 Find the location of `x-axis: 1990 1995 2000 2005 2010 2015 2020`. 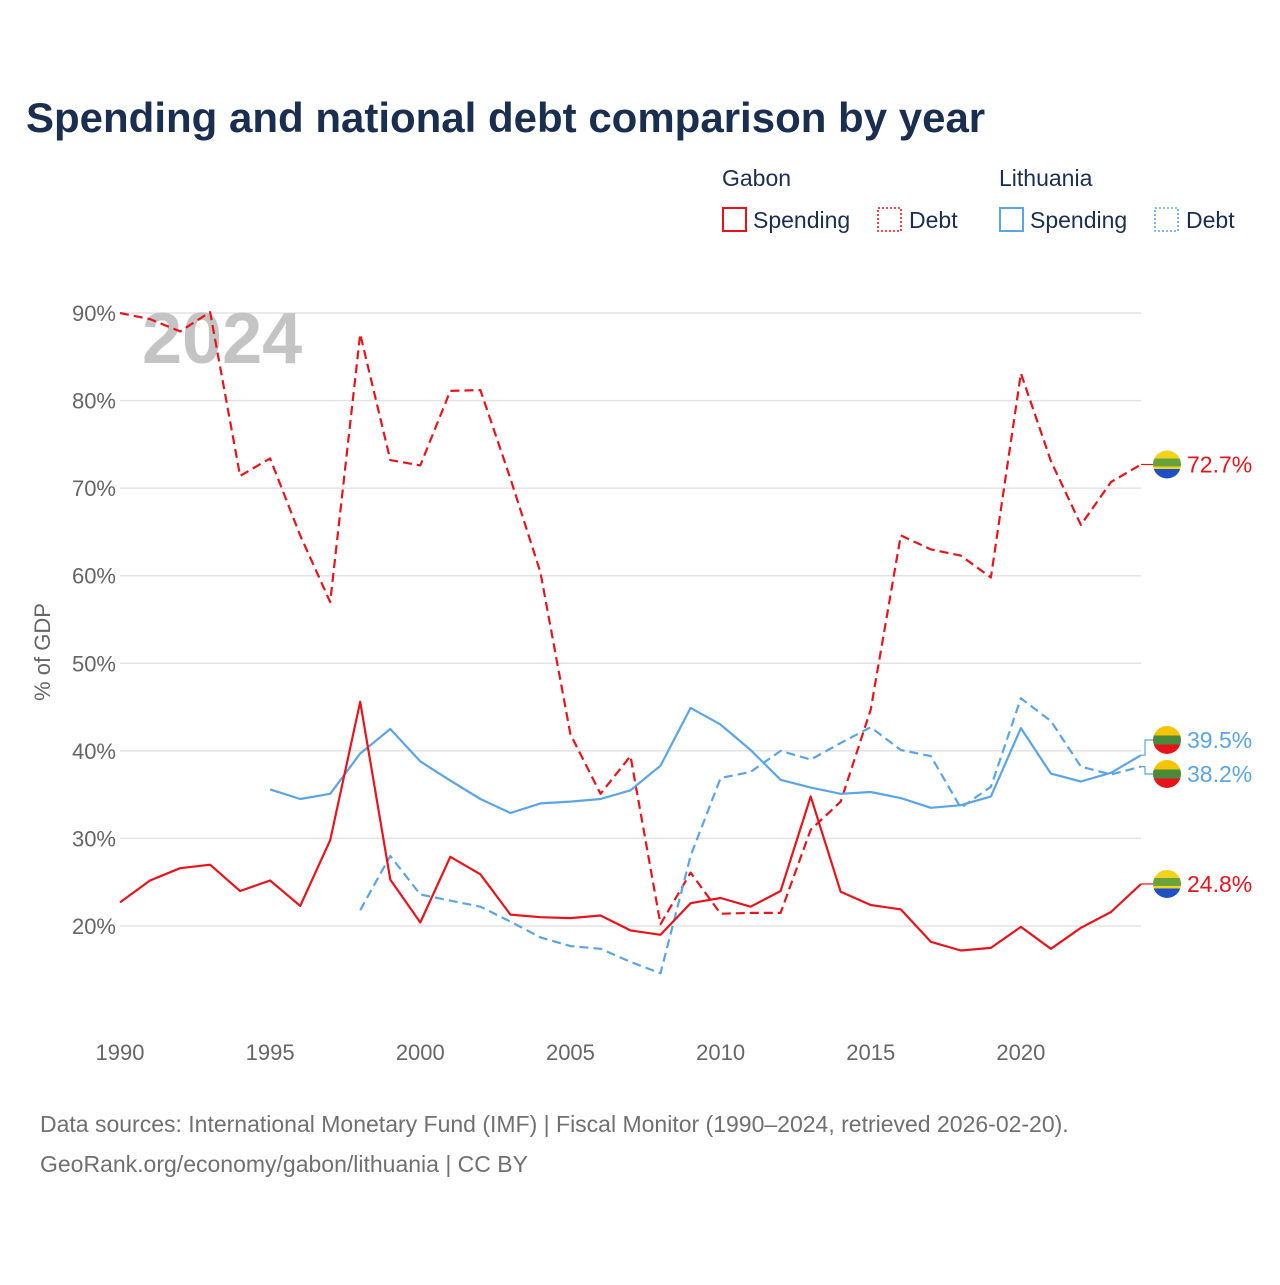

x-axis: 1990 1995 2000 2005 2010 2015 2020 is located at coordinates (571, 1052).